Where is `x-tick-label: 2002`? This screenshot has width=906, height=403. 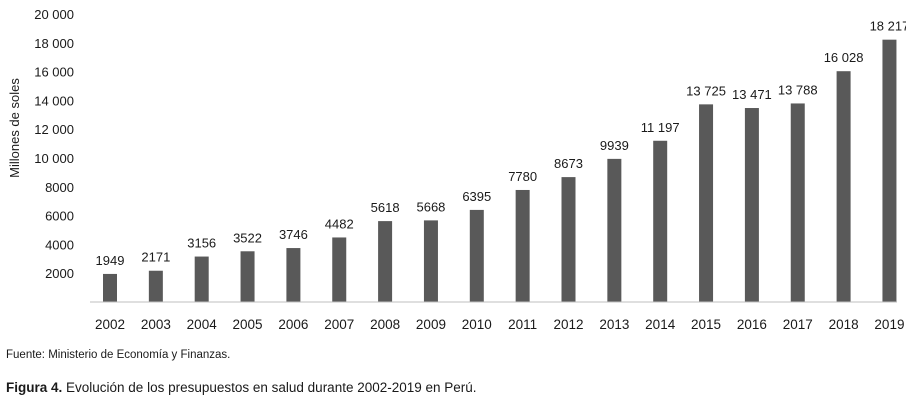
x-tick-label: 2002 is located at coordinates (110, 324).